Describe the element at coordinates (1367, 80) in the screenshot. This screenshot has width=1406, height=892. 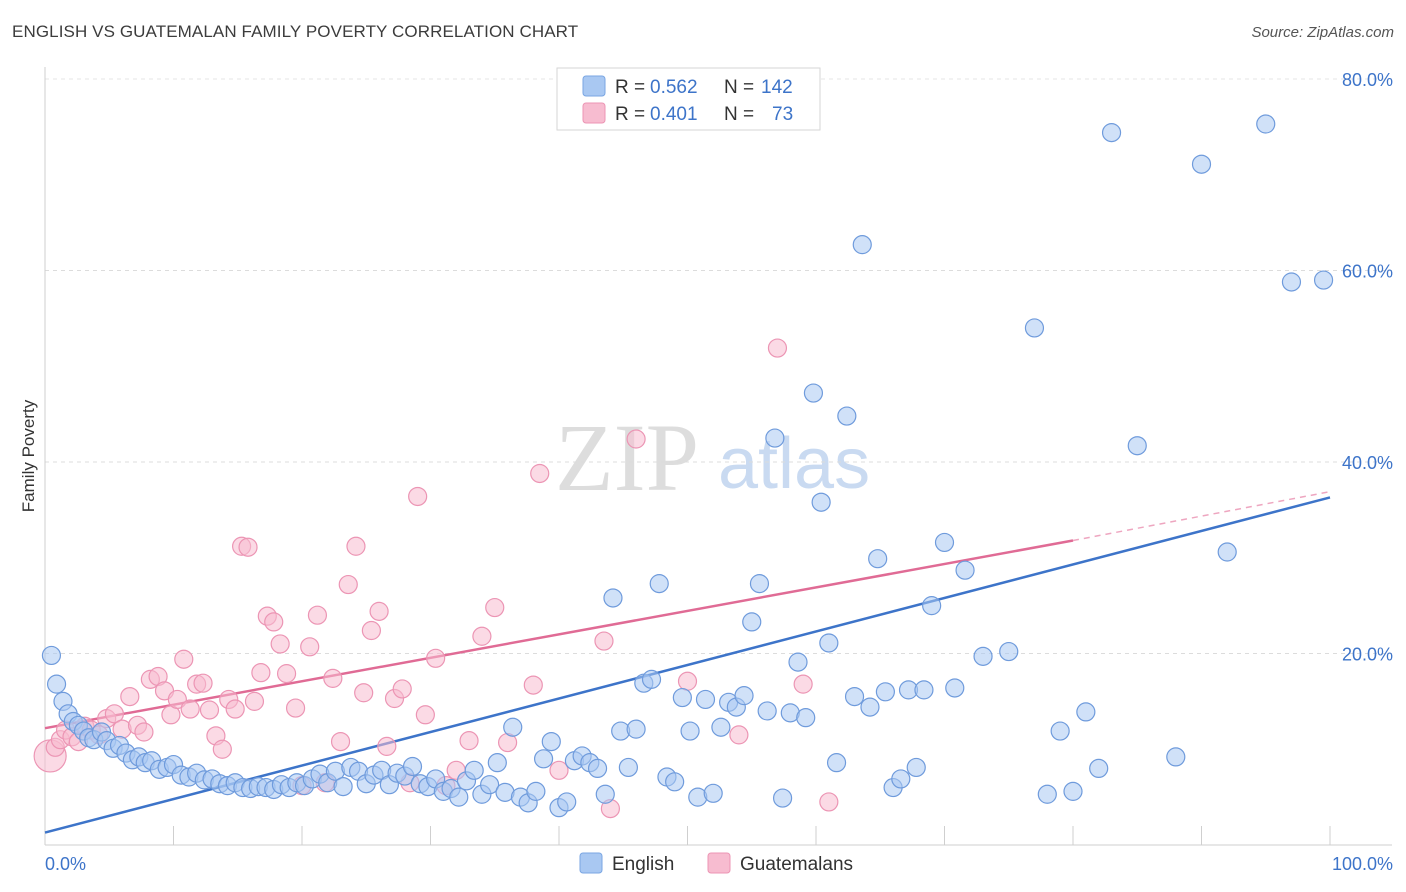
I see `y-tick-label: 80.0%` at that location.